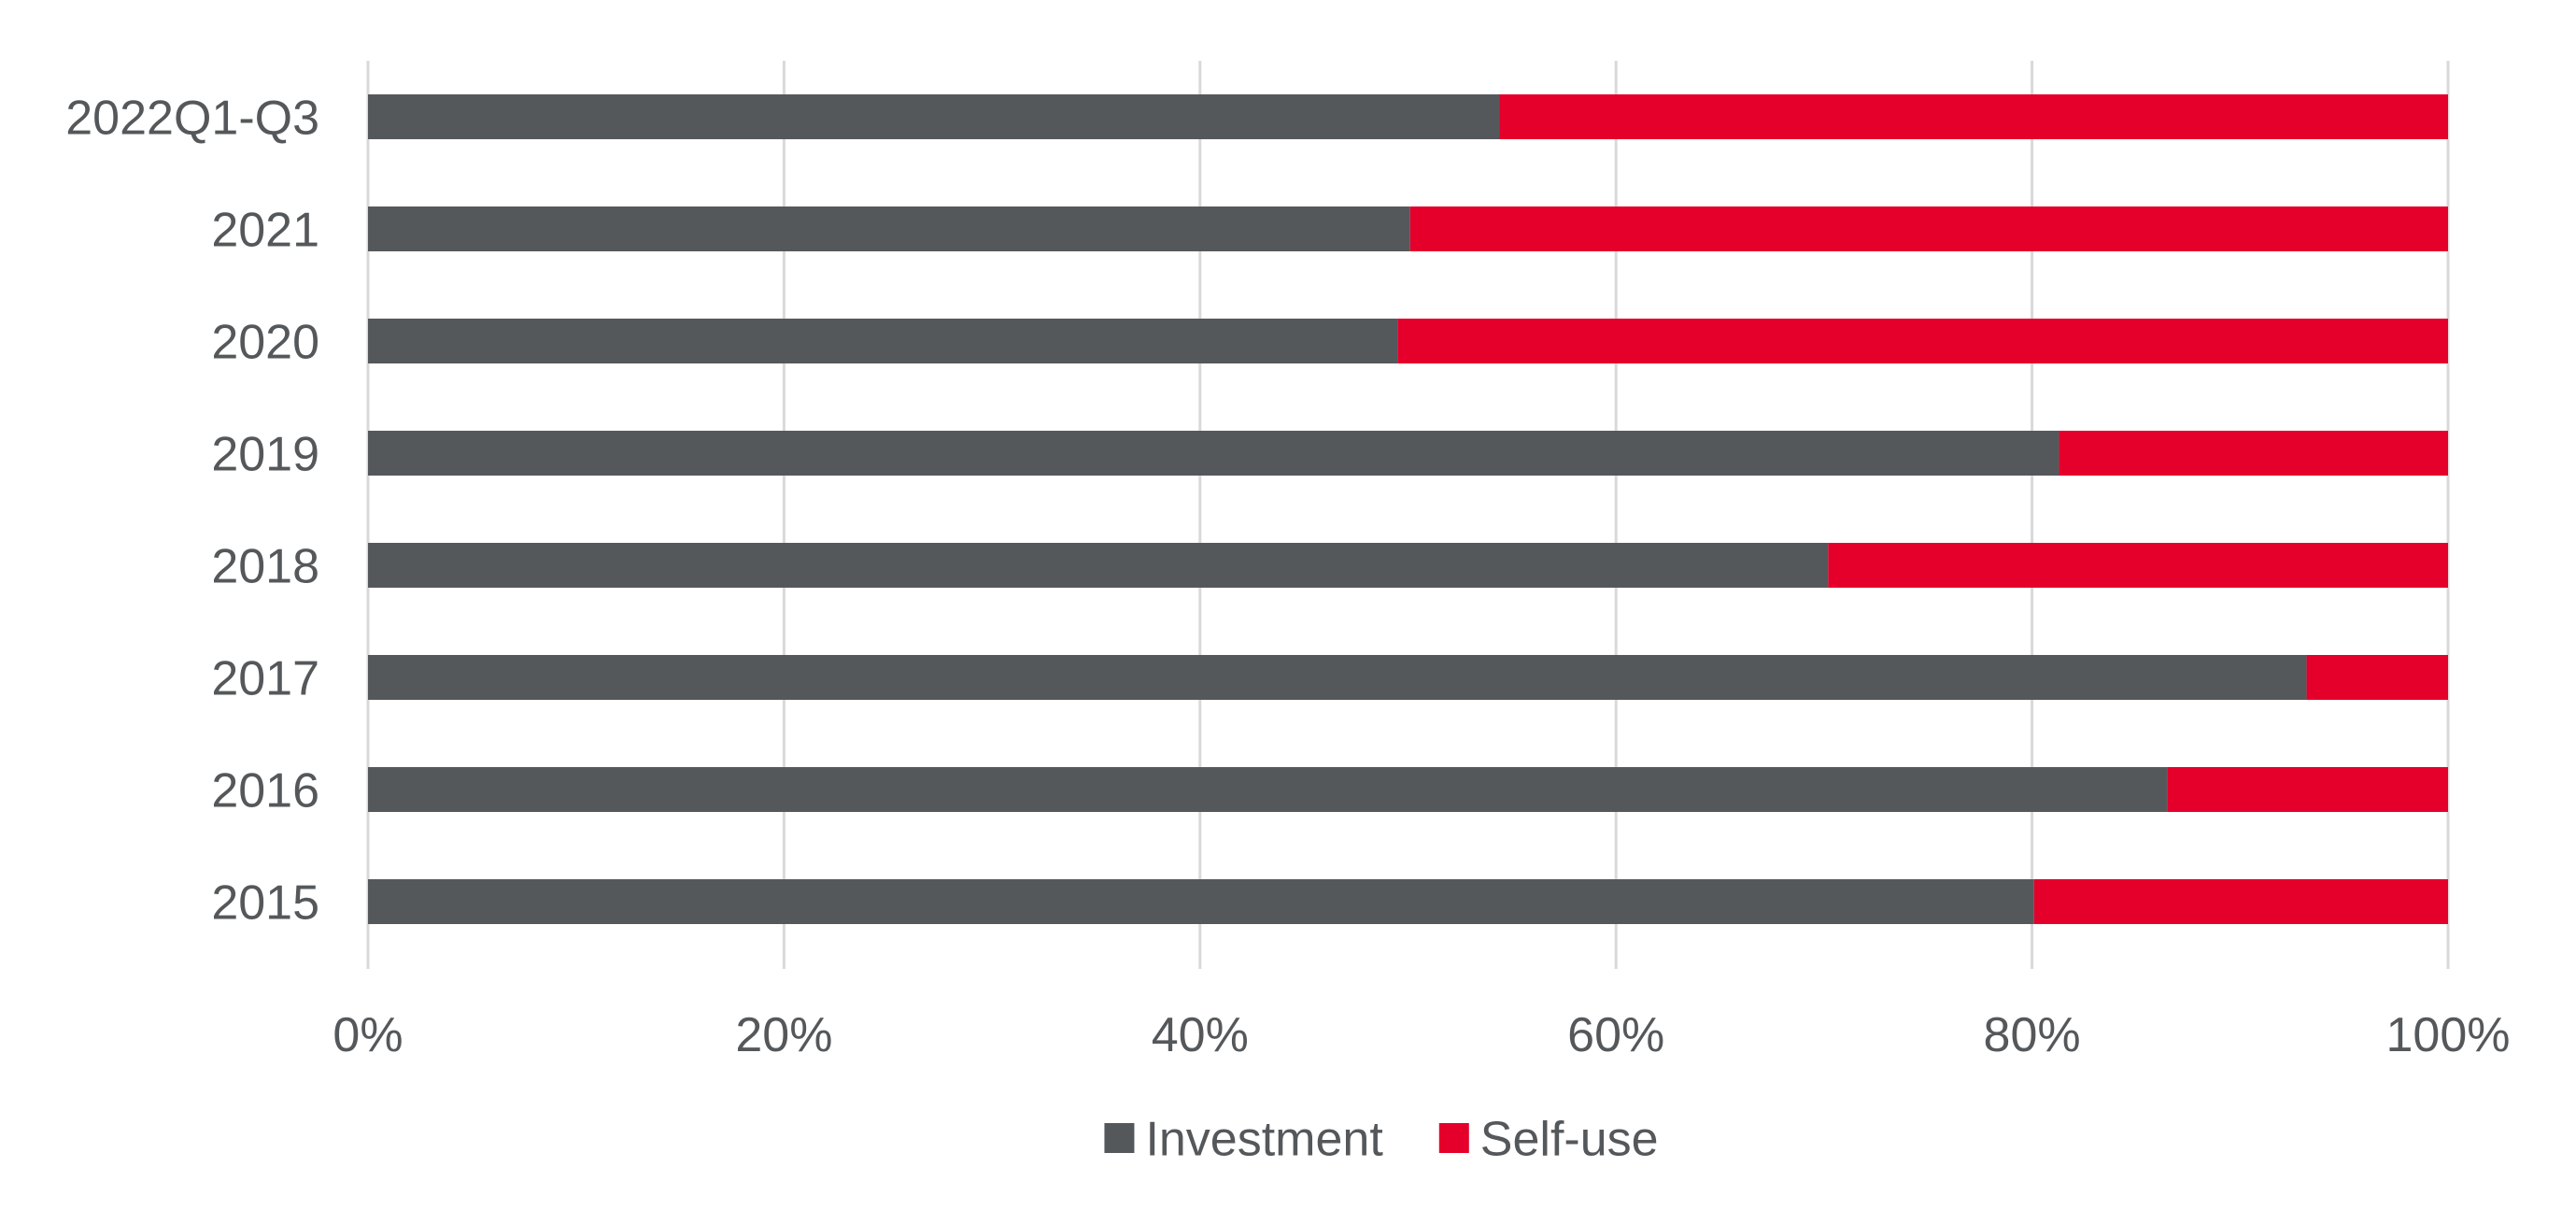  I want to click on category-labels: 2022Q1-Q3 2021 2020 2019 2018 2017 2016 2015, so click(192, 511).